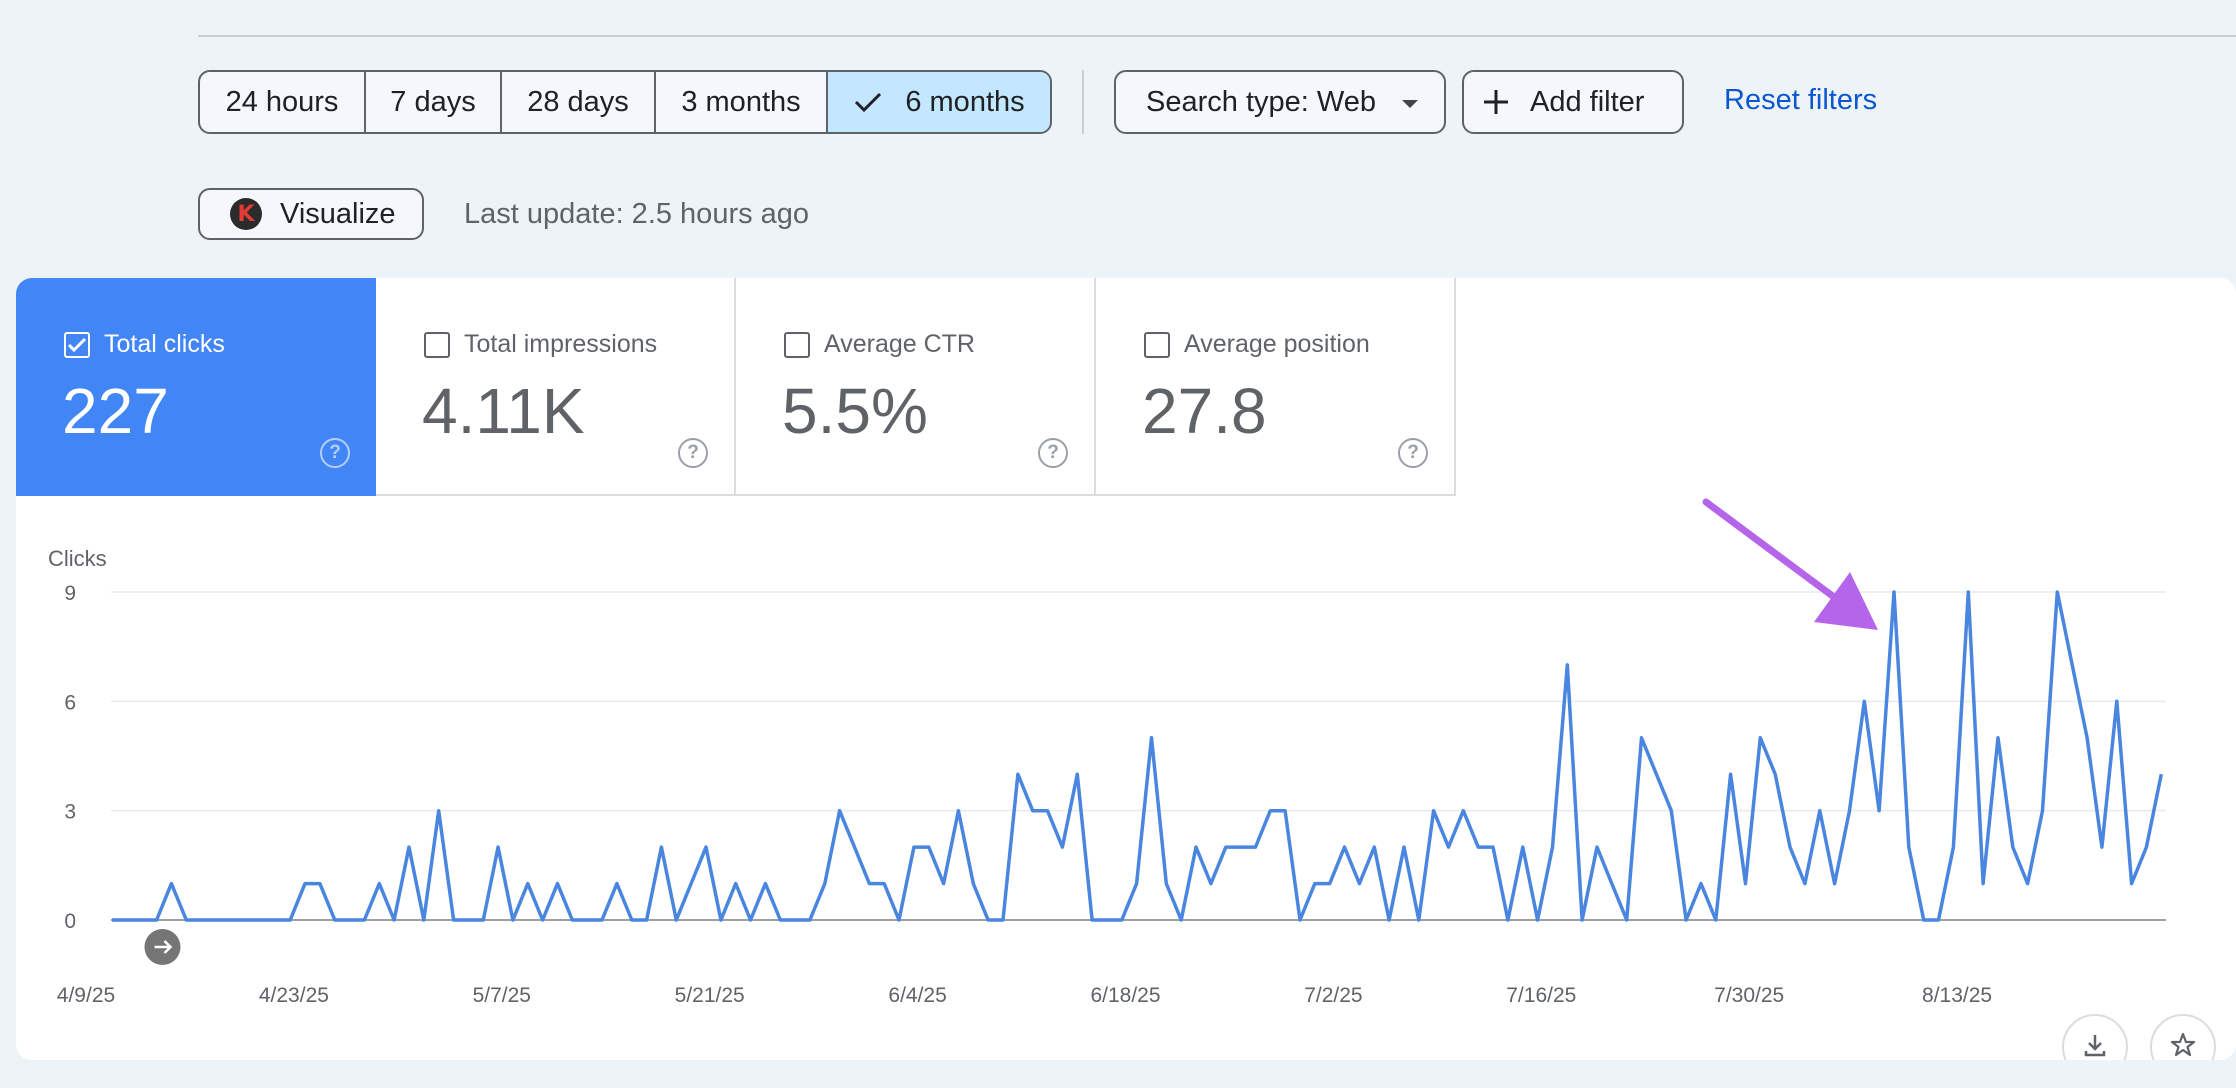  I want to click on add-filter-label: Add filter, so click(1587, 101).